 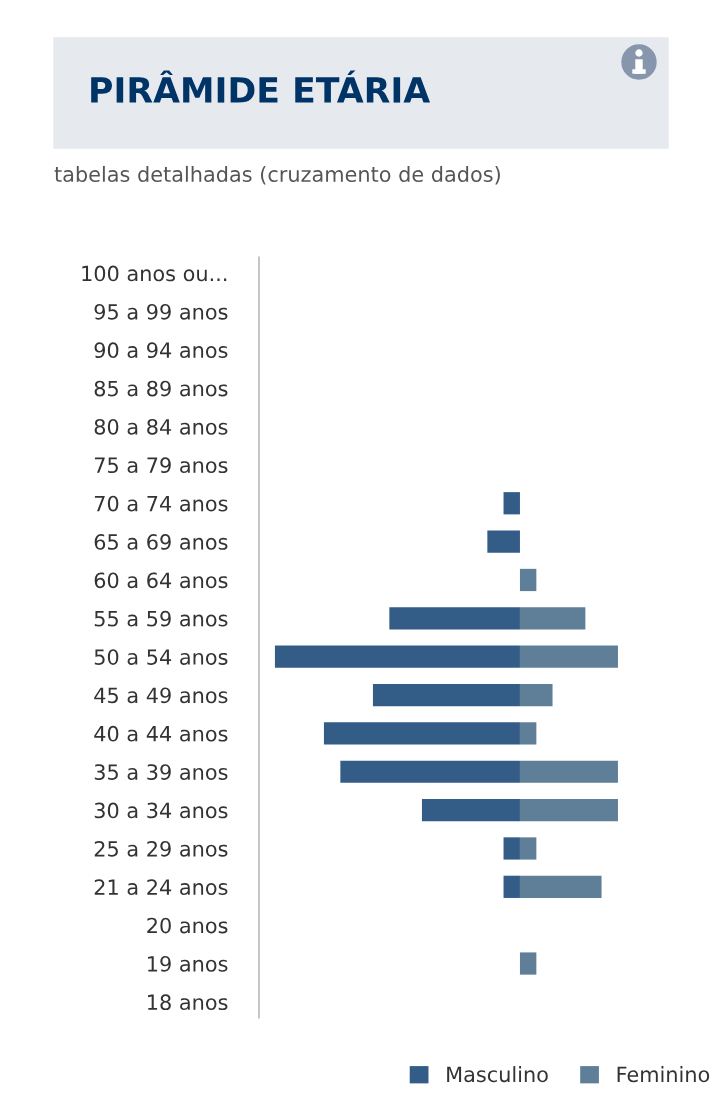 What do you see at coordinates (187, 925) in the screenshot?
I see `y-tick-label: 20 anos` at bounding box center [187, 925].